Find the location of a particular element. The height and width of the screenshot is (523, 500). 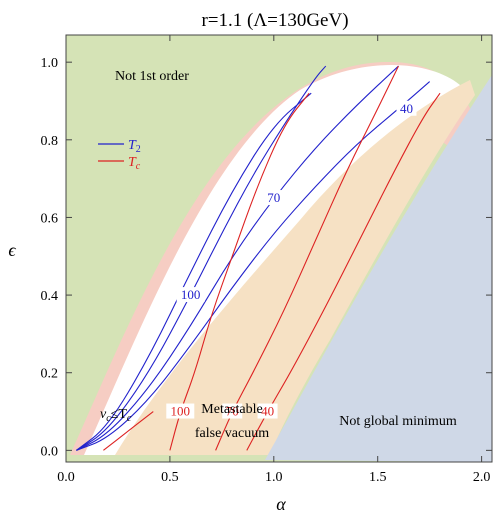

chart-title: r=1.1 (Λ=130GeV) is located at coordinates (274, 20).